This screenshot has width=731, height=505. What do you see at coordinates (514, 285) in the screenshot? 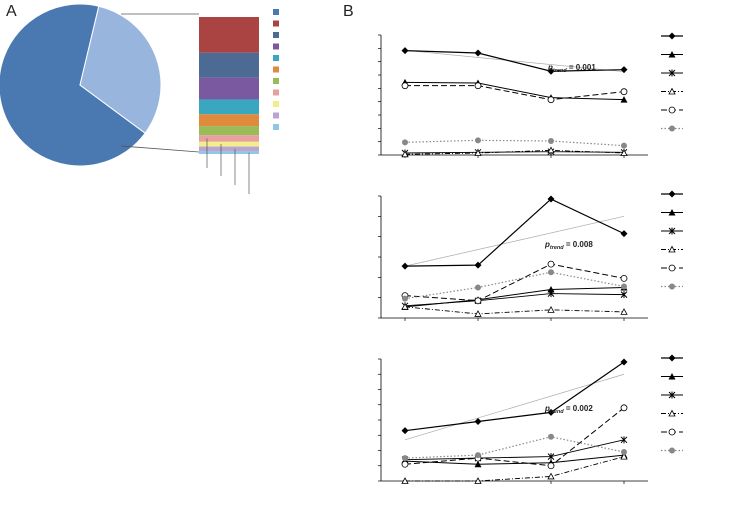
I see `series-line-a-non-ger` at bounding box center [514, 285].